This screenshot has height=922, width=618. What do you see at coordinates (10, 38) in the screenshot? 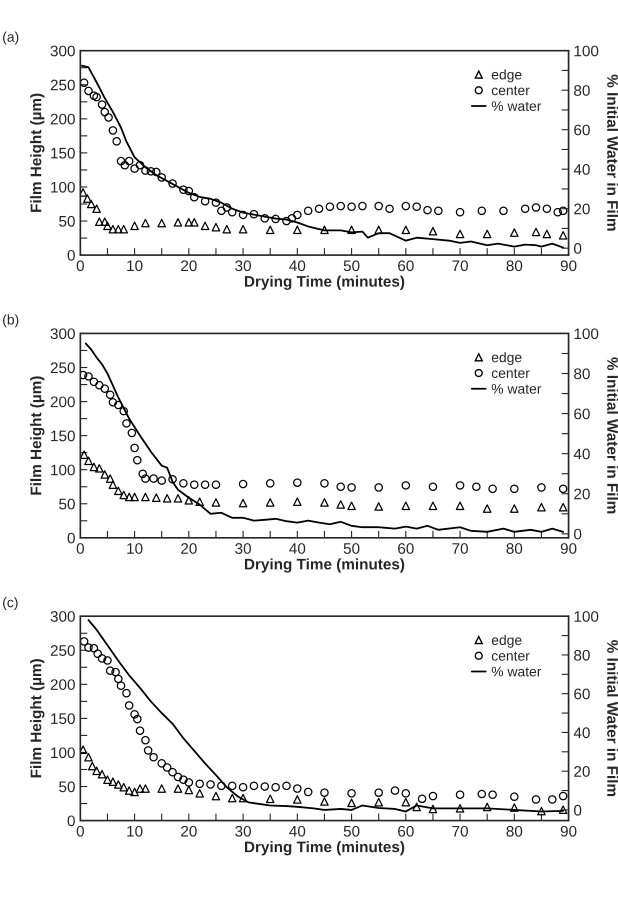
I see `chart-title: (a)` at bounding box center [10, 38].